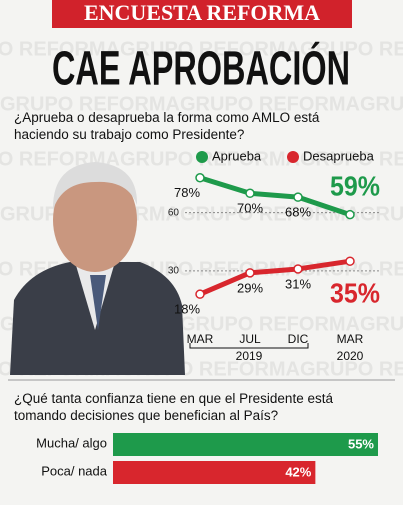 The height and width of the screenshot is (505, 403). Describe the element at coordinates (355, 292) in the screenshot. I see `value-label-big: 35%` at that location.